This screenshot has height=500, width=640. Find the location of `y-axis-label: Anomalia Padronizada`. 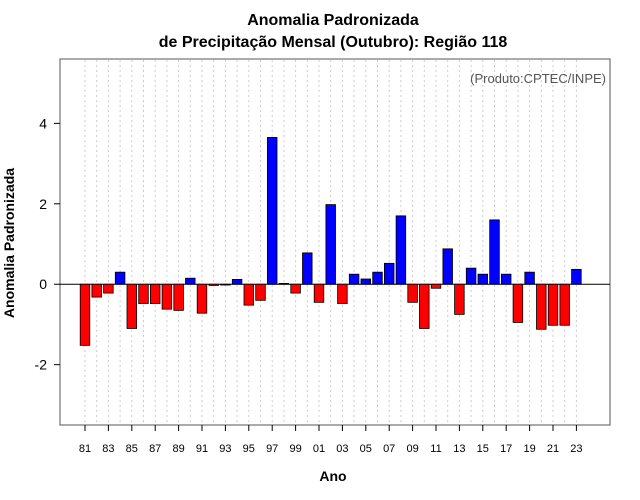

y-axis-label: Anomalia Padronizada is located at coordinates (9, 243).